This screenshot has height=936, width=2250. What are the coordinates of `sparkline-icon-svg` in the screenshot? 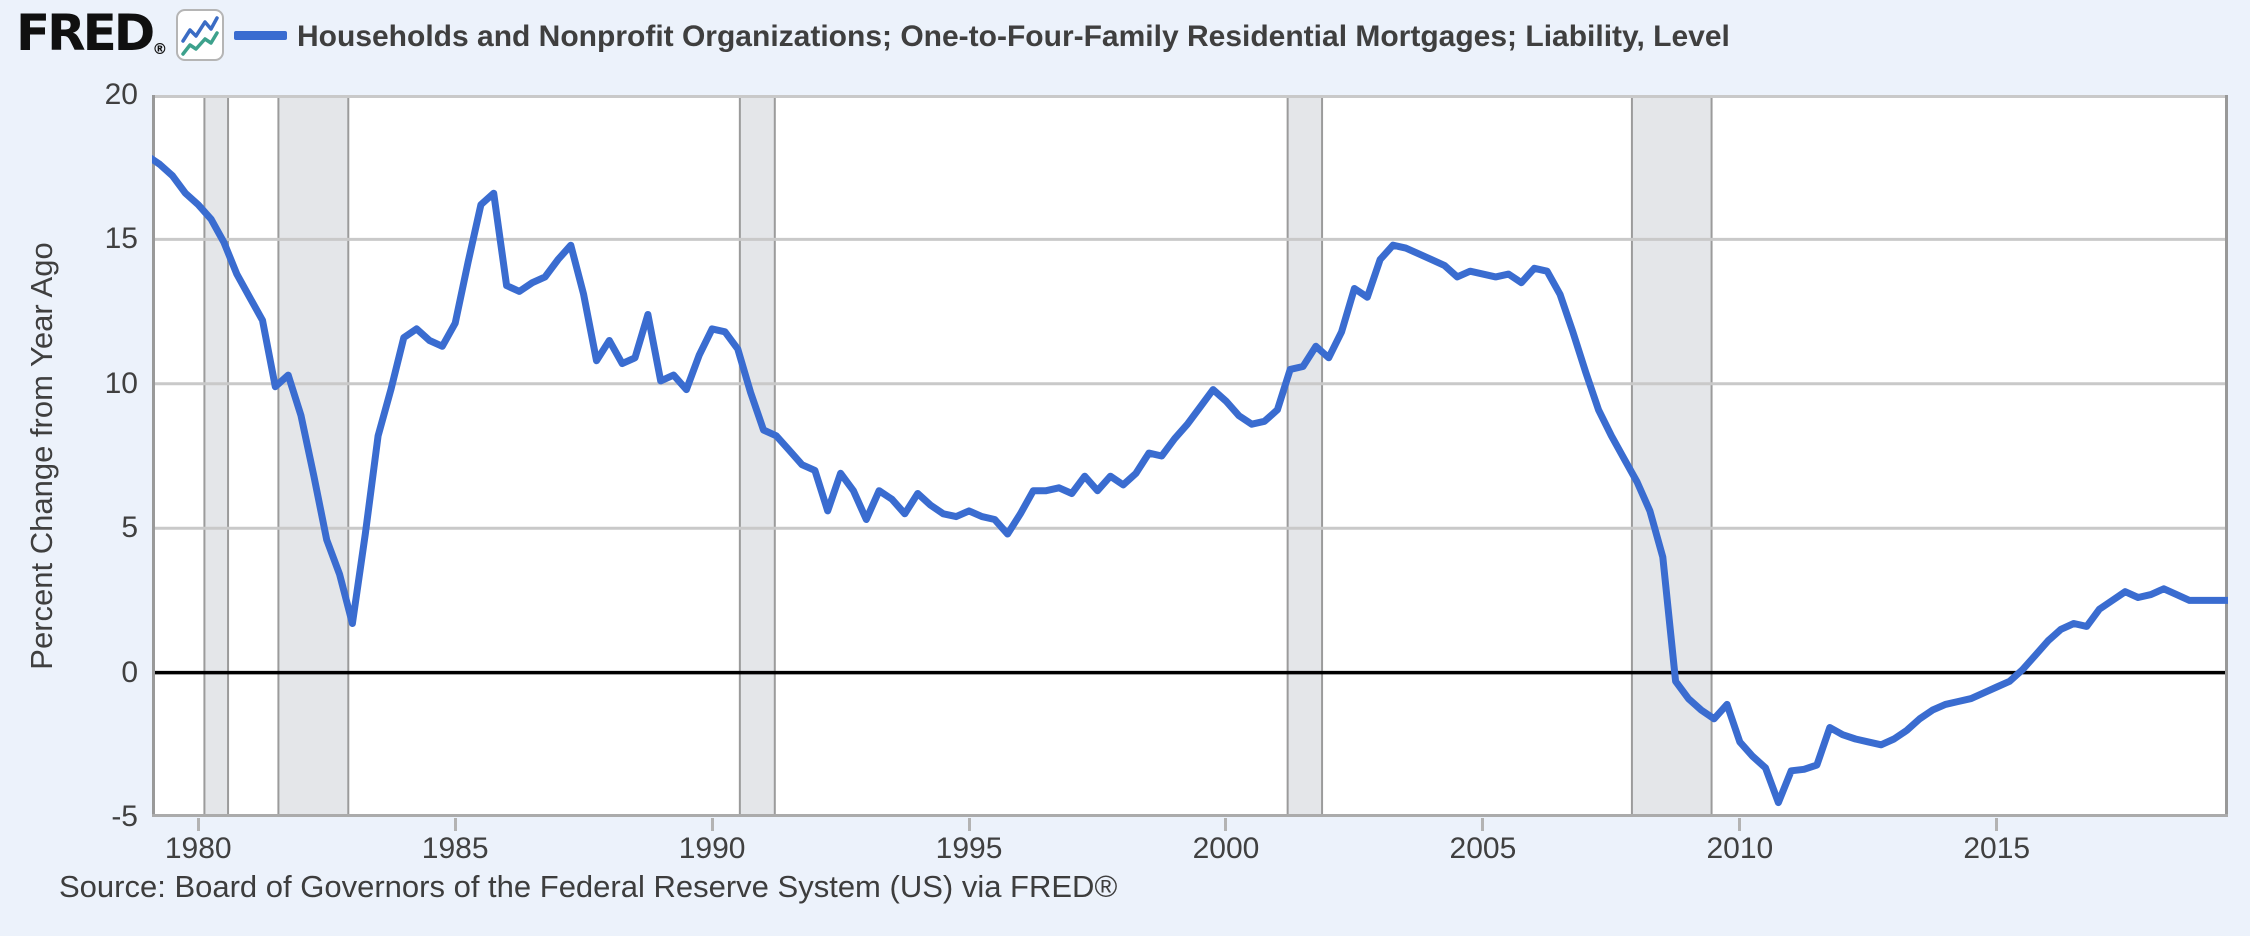 It's located at (200, 36).